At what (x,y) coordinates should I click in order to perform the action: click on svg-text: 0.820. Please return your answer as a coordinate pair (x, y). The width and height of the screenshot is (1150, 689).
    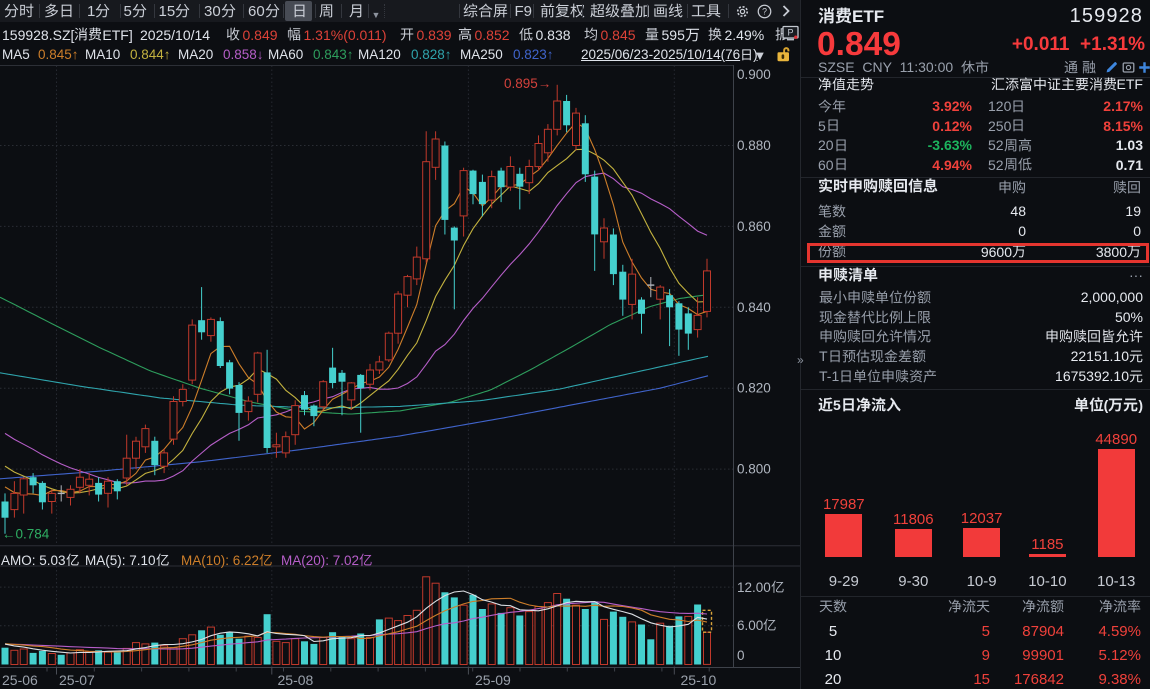
    Looking at the image, I should click on (754, 388).